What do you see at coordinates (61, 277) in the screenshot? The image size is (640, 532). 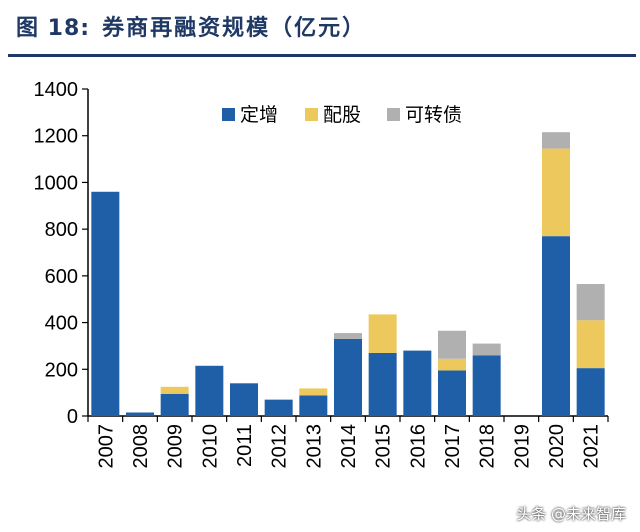 I see `y-tick-label: 600` at bounding box center [61, 277].